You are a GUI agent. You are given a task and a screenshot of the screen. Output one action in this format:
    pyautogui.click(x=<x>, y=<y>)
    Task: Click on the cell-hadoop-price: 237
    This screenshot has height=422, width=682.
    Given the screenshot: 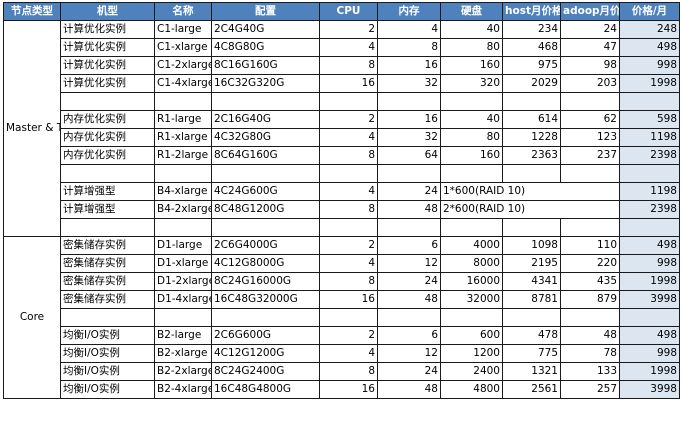 What is the action you would take?
    pyautogui.click(x=590, y=155)
    